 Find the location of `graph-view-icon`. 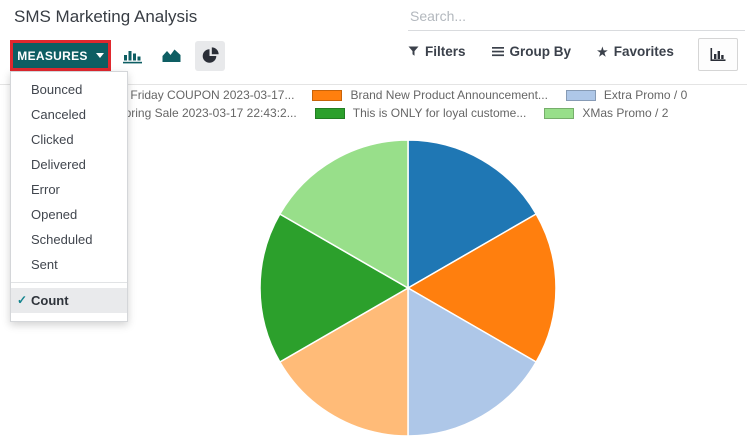

graph-view-icon is located at coordinates (718, 54).